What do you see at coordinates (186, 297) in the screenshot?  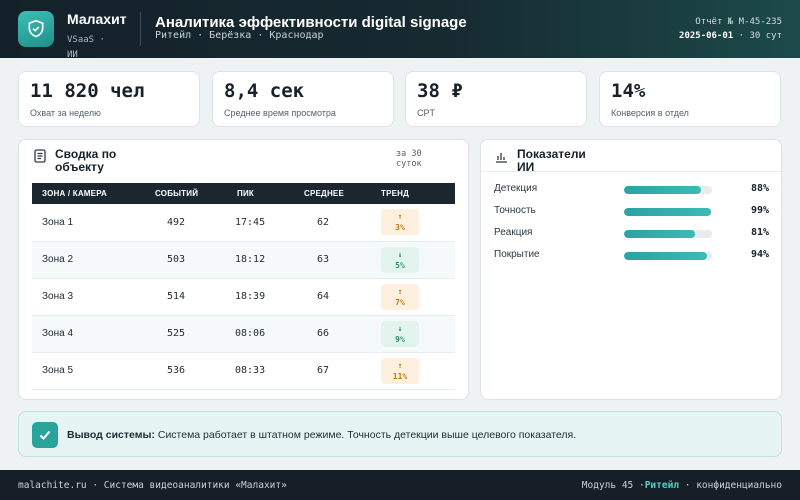 I see `events-cell: 514` at bounding box center [186, 297].